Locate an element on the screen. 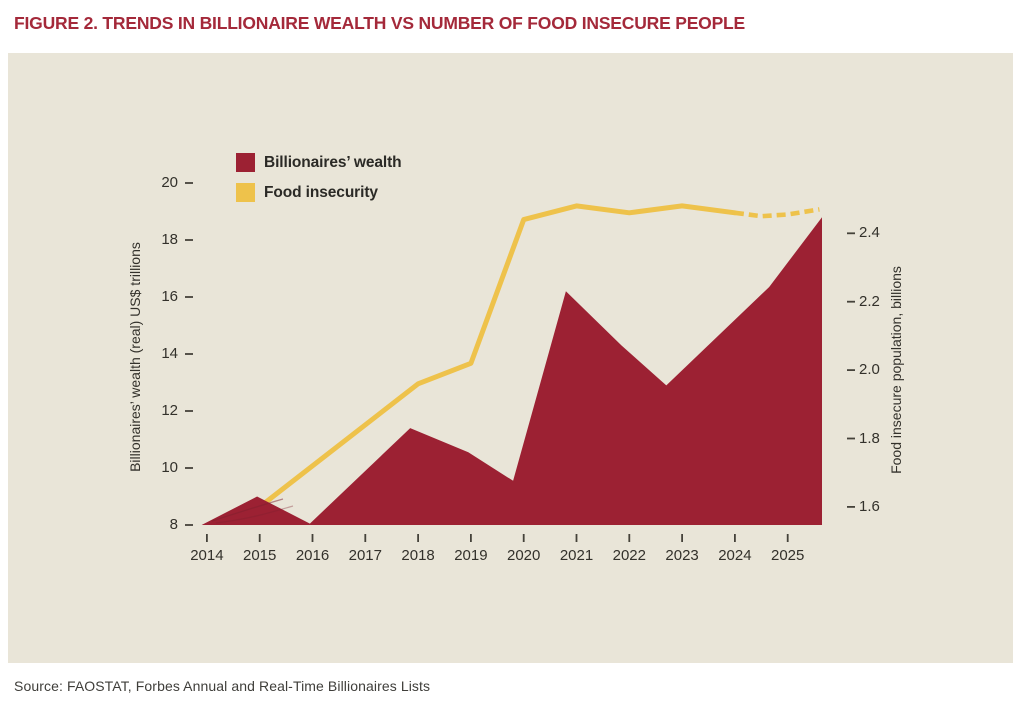 This screenshot has height=713, width=1024. x-axis-year-label: 2017 is located at coordinates (365, 555).